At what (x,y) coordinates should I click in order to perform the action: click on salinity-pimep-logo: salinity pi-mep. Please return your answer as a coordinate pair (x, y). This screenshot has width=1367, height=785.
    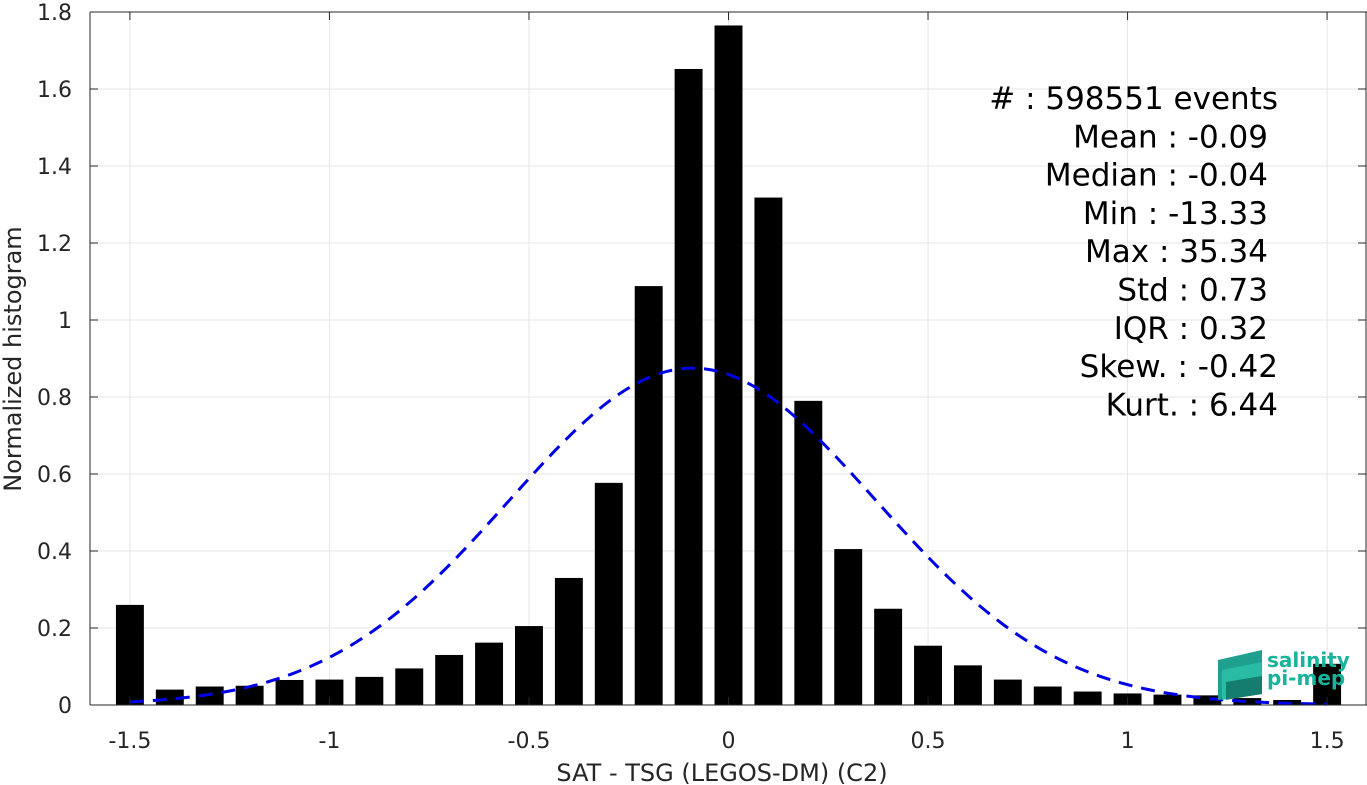
    Looking at the image, I should click on (1284, 674).